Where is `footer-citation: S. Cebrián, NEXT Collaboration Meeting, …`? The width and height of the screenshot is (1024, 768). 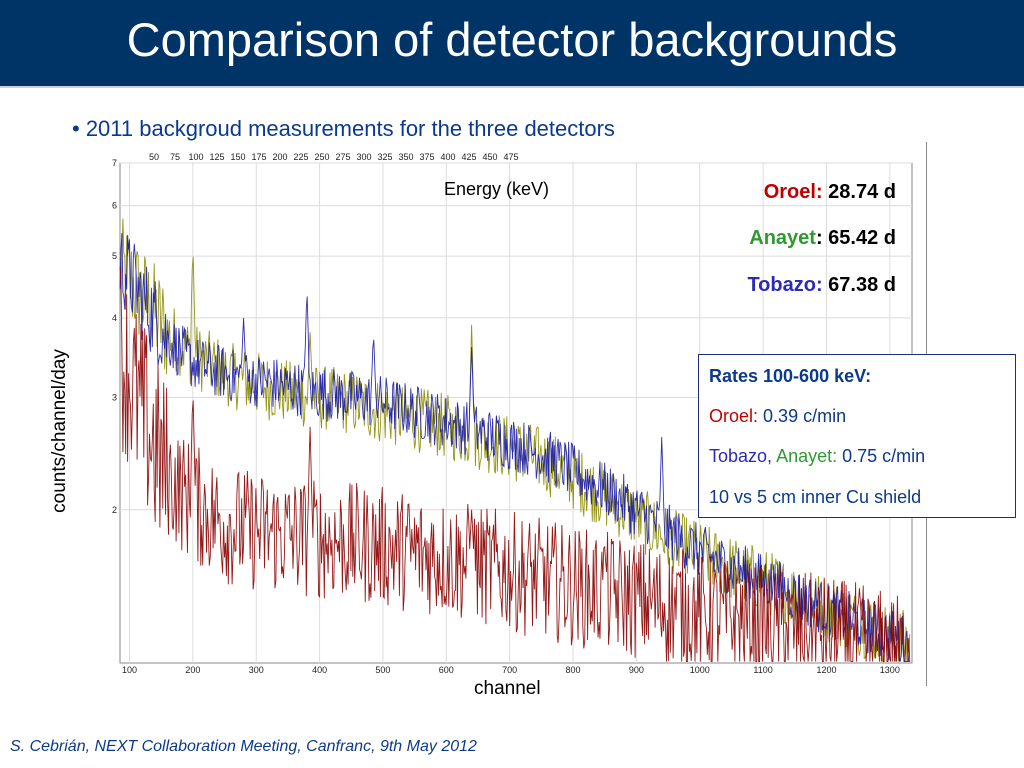 footer-citation: S. Cebrián, NEXT Collaboration Meeting, … is located at coordinates (243, 746).